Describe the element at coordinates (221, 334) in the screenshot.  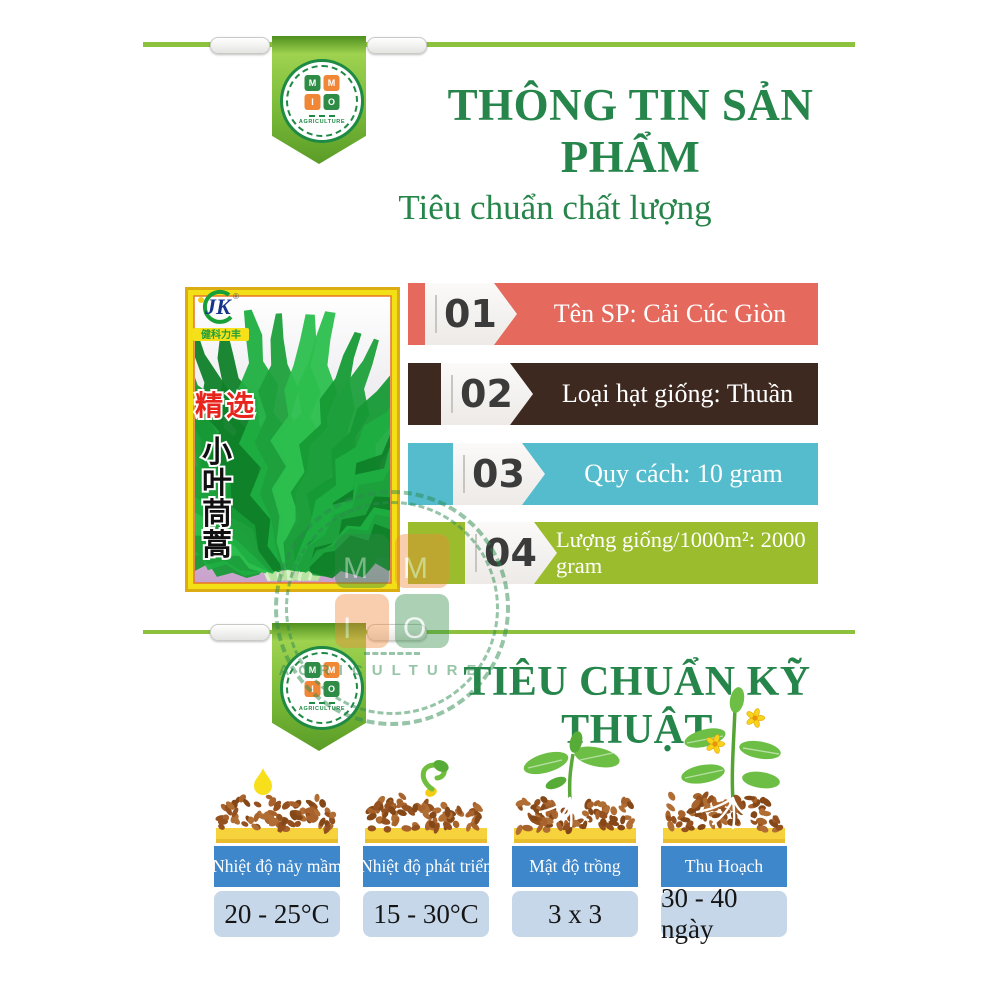
I see `brand-subtext: 健科力丰` at that location.